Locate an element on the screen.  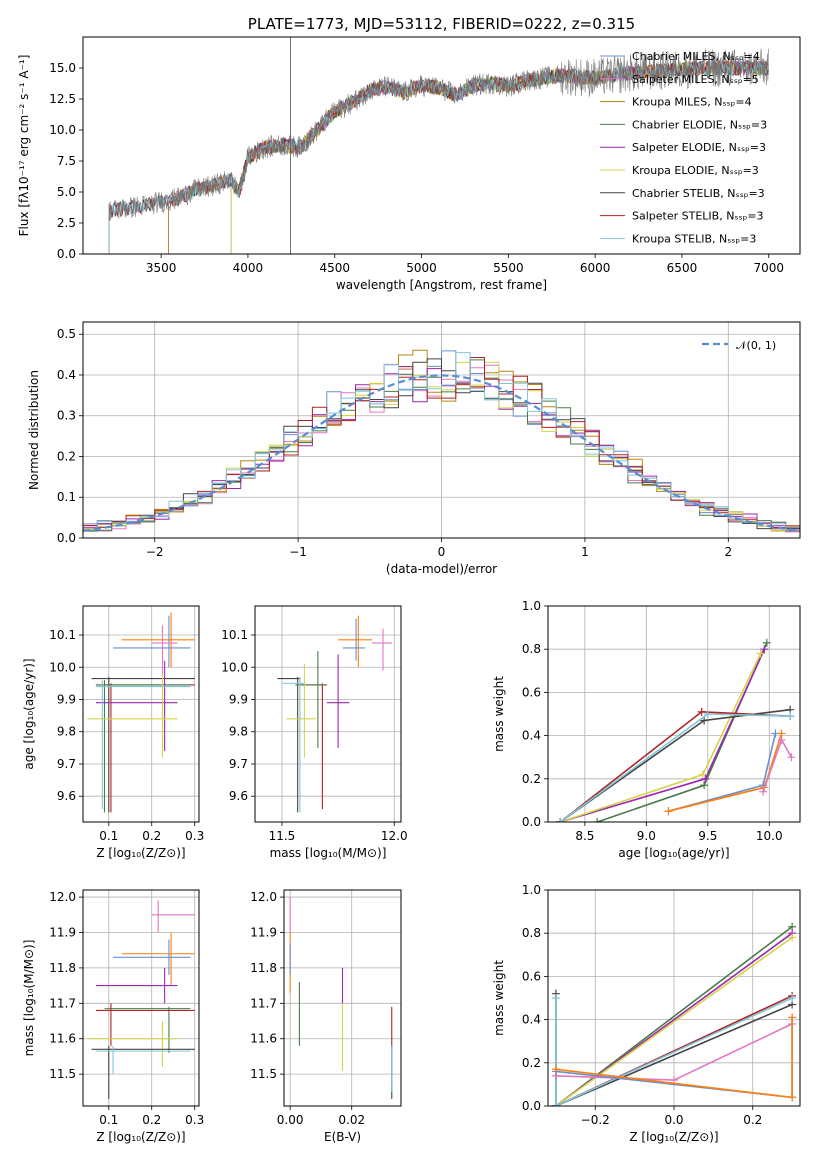
x-tick-label: −1 is located at coordinates (298, 552).